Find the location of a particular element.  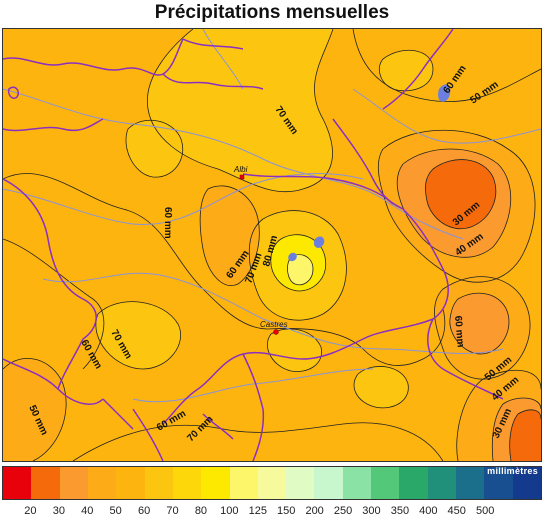

zone-50-60-west-band is located at coordinates (230, 235).